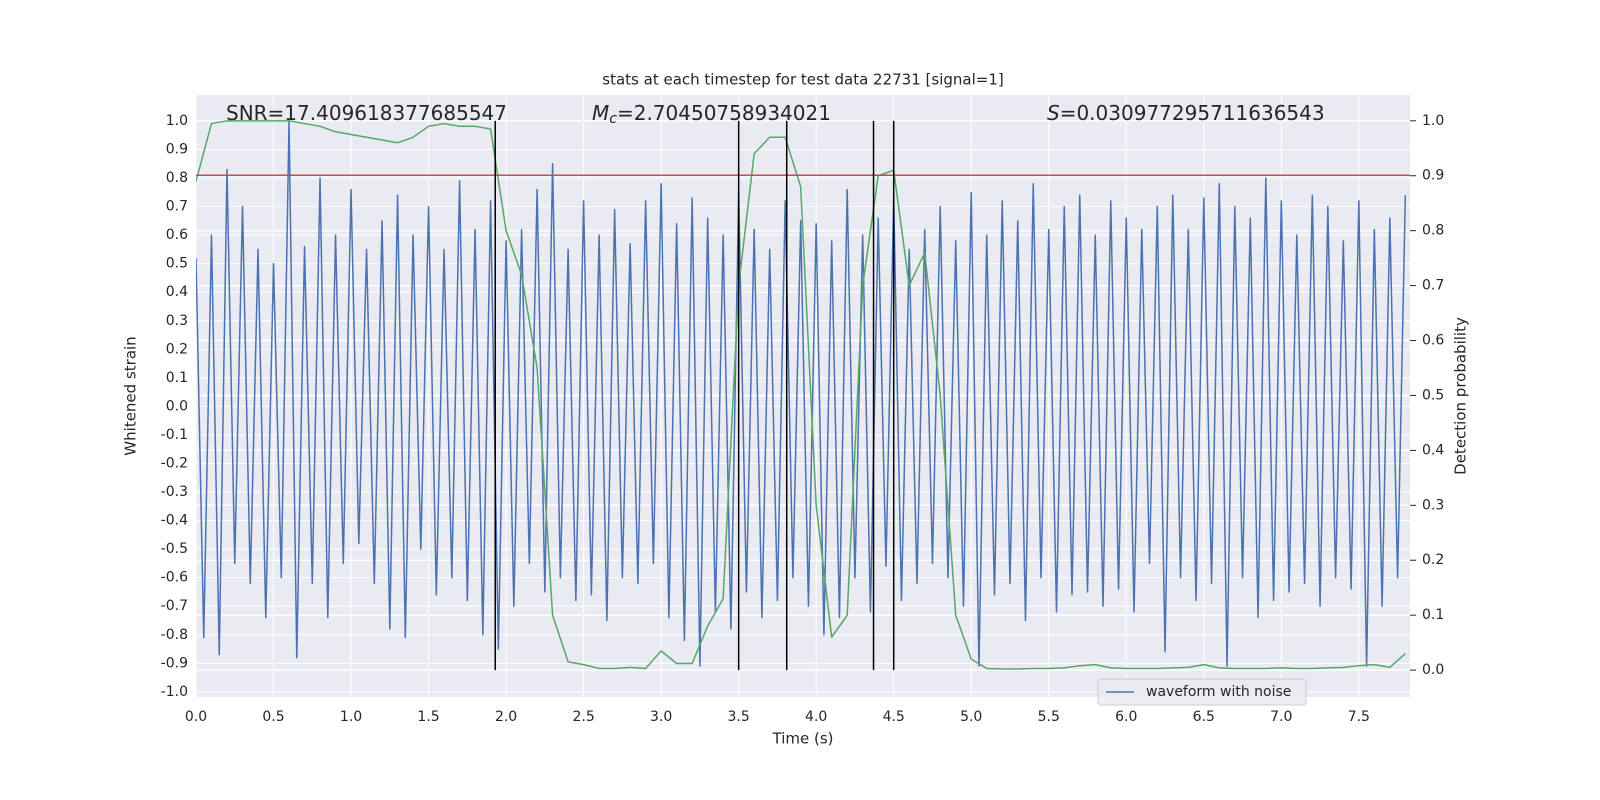 The height and width of the screenshot is (800, 1600). Describe the element at coordinates (724, 113) in the screenshot. I see `annotation-text: =2.70450758934021` at that location.